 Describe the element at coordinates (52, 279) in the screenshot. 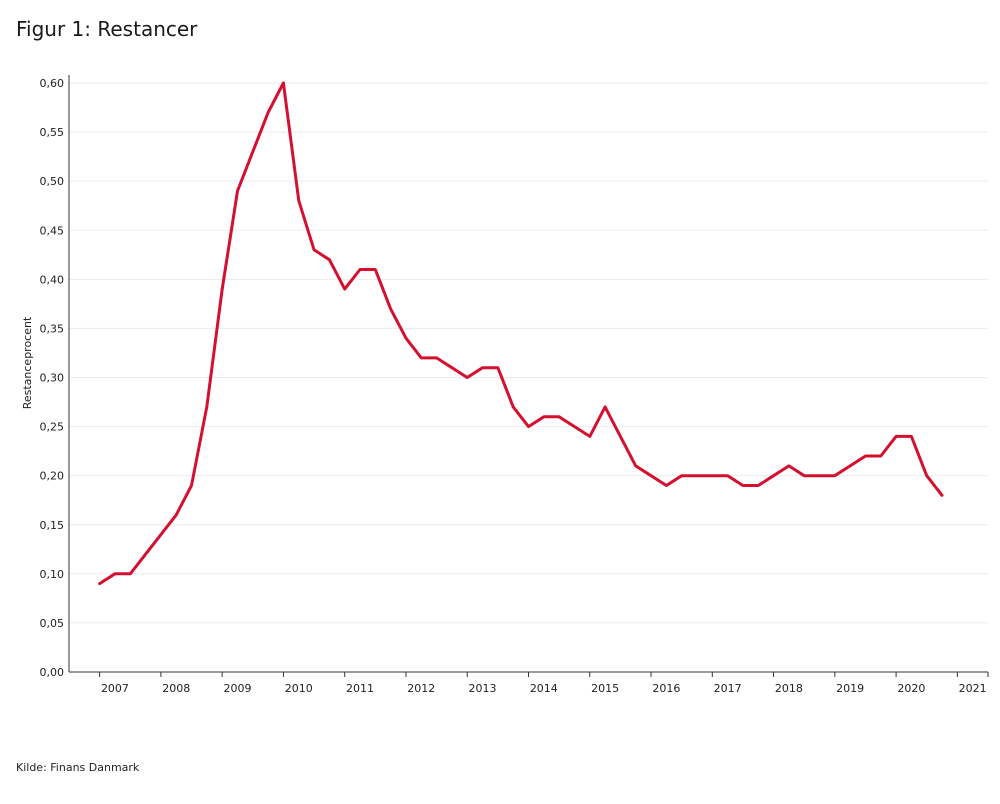

I see `y-tick-label: 0,40` at that location.